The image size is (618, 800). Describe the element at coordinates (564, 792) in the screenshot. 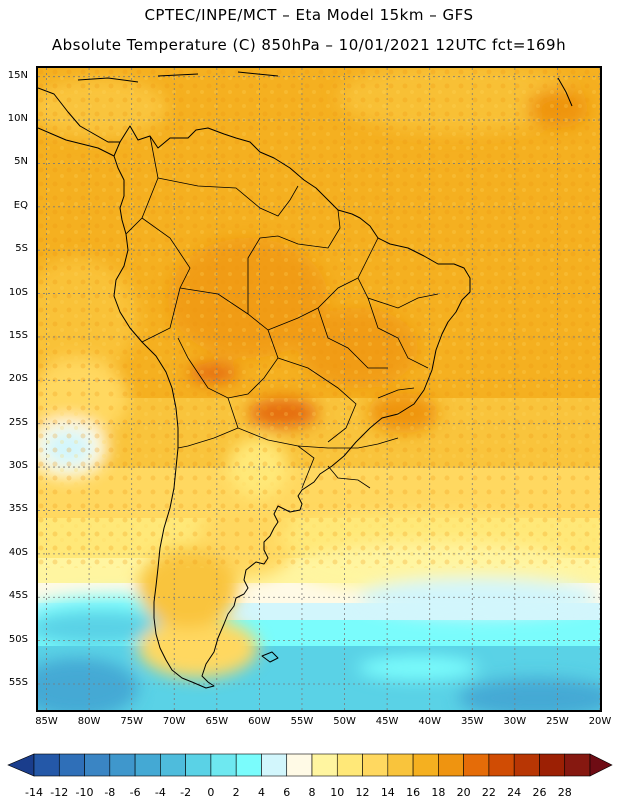

I see `colorbar-label: 28` at that location.